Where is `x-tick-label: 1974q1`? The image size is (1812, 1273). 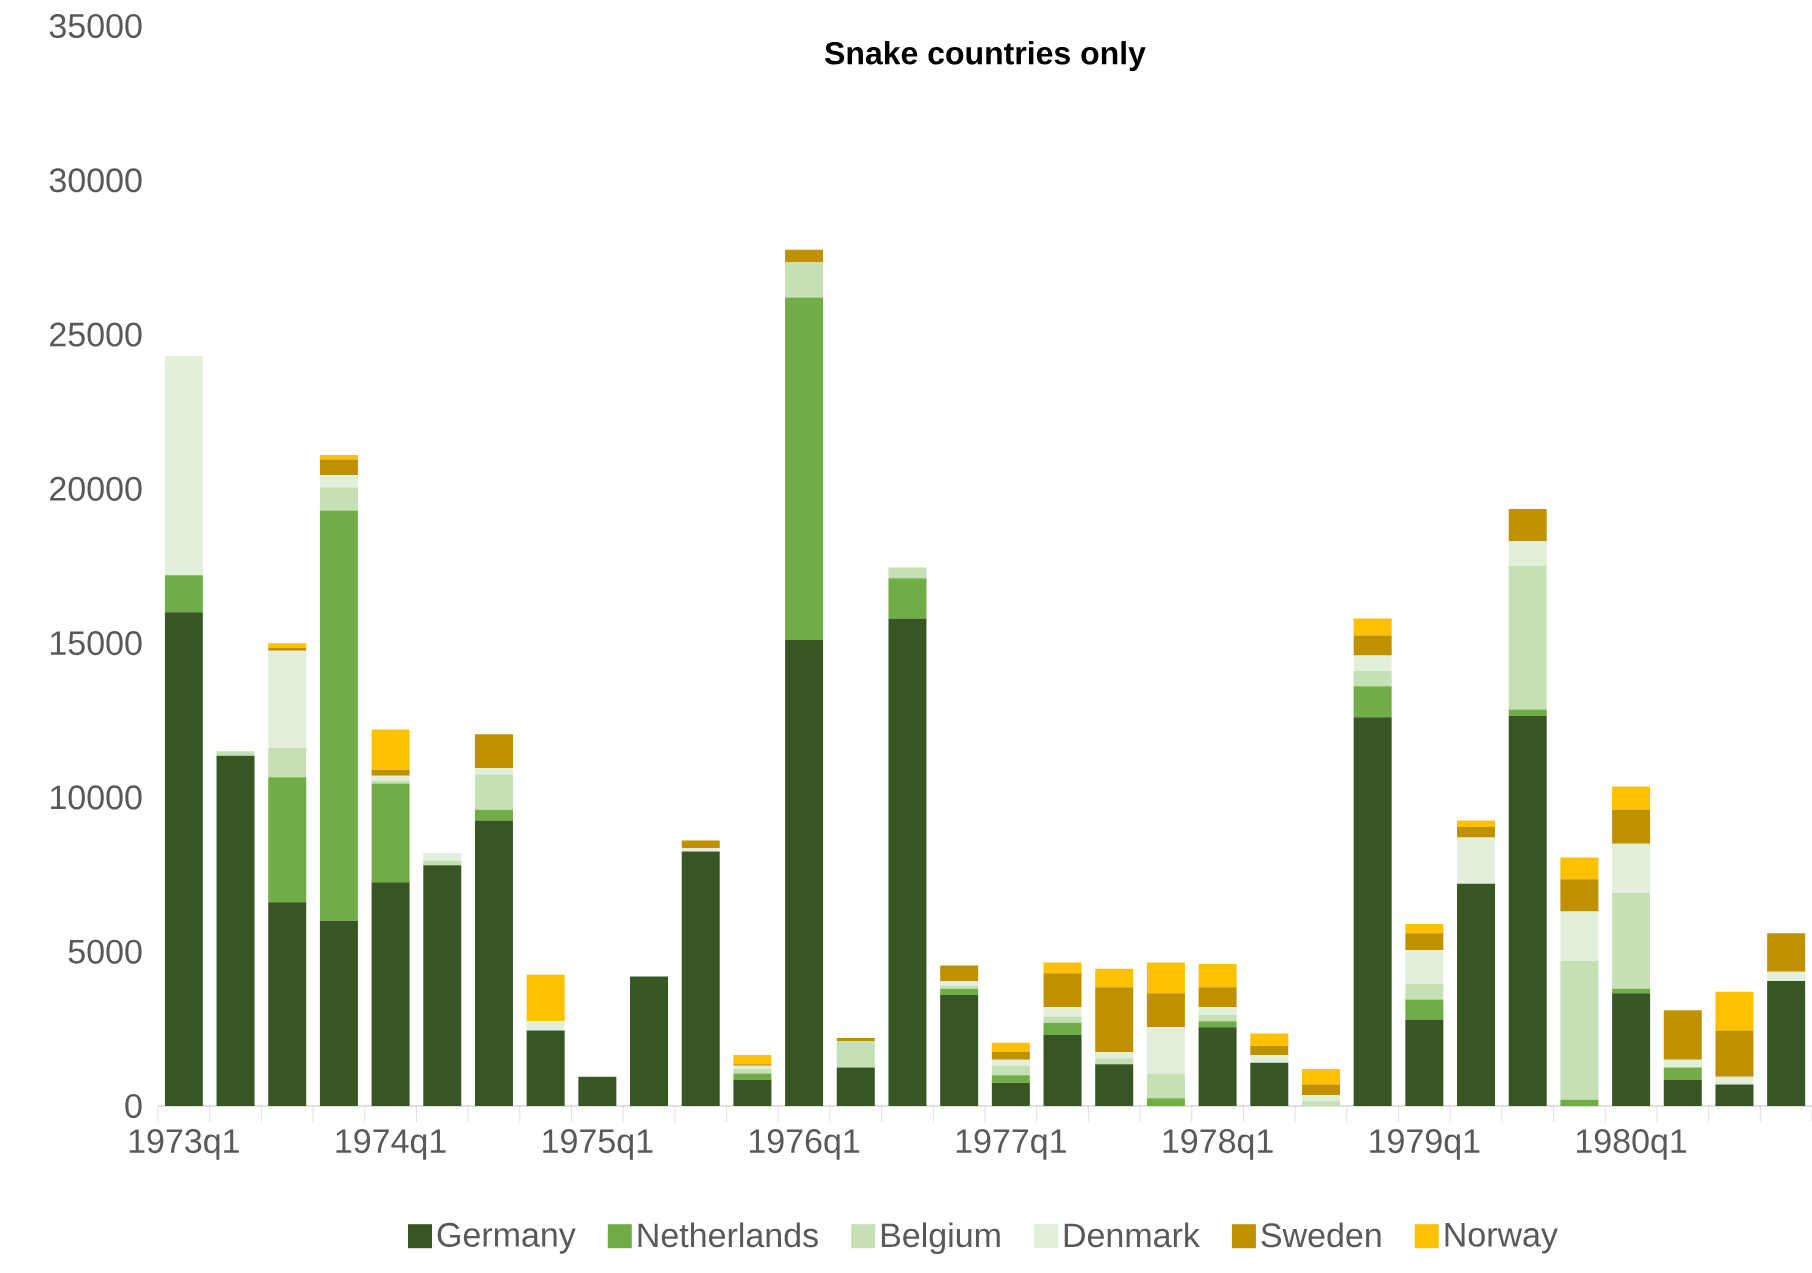 x-tick-label: 1974q1 is located at coordinates (391, 1144).